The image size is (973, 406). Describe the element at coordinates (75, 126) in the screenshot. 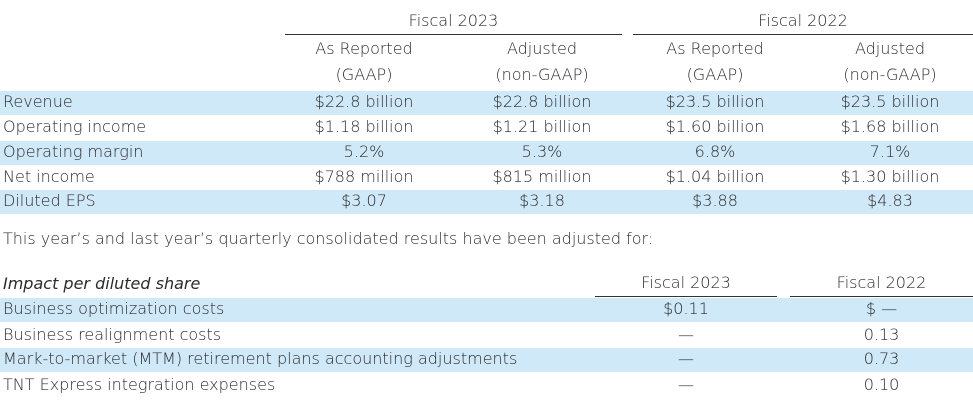

I see `row-label-operating-income: Operating income` at that location.